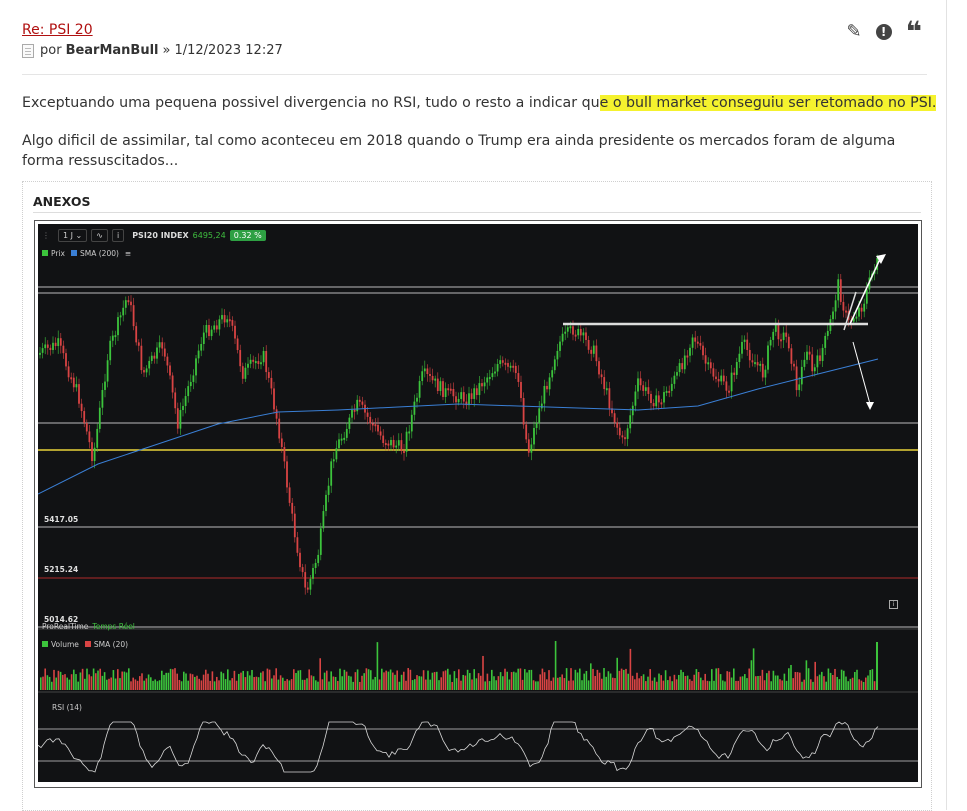 Image resolution: width=967 pixels, height=811 pixels. Describe the element at coordinates (53, 253) in the screenshot. I see `legend-price: Prix` at that location.